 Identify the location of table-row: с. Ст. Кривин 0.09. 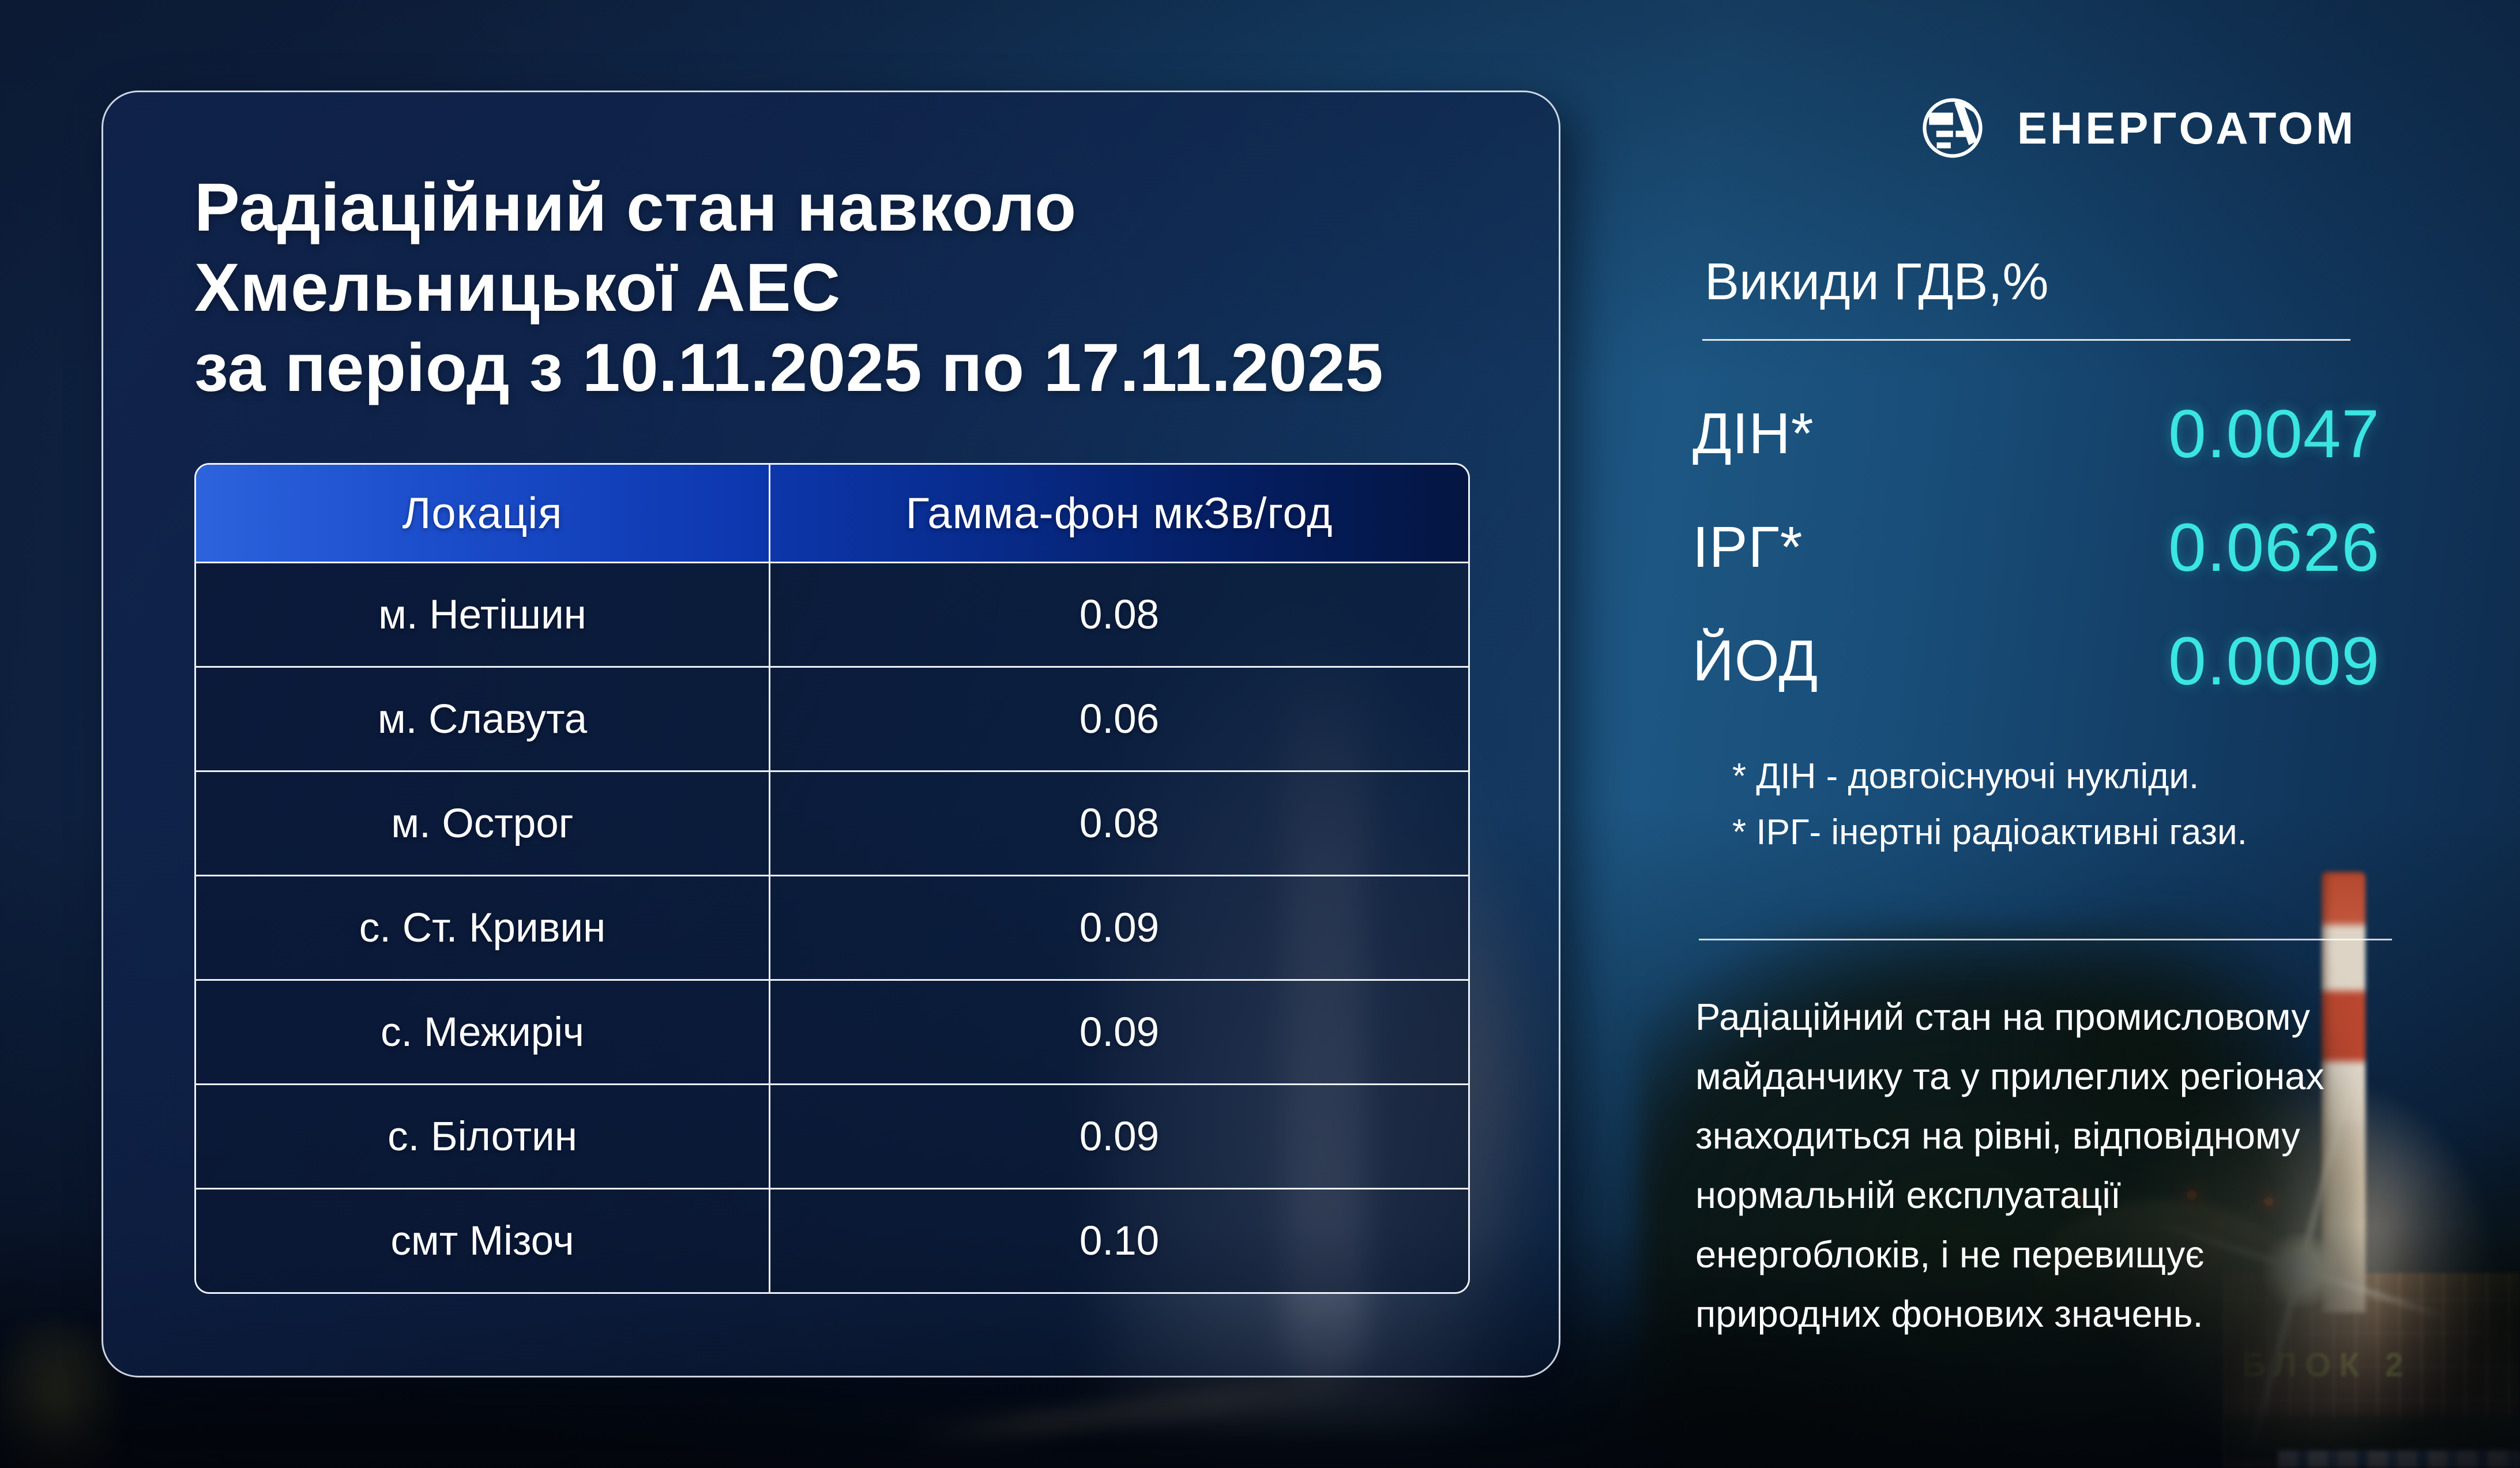
(832, 927).